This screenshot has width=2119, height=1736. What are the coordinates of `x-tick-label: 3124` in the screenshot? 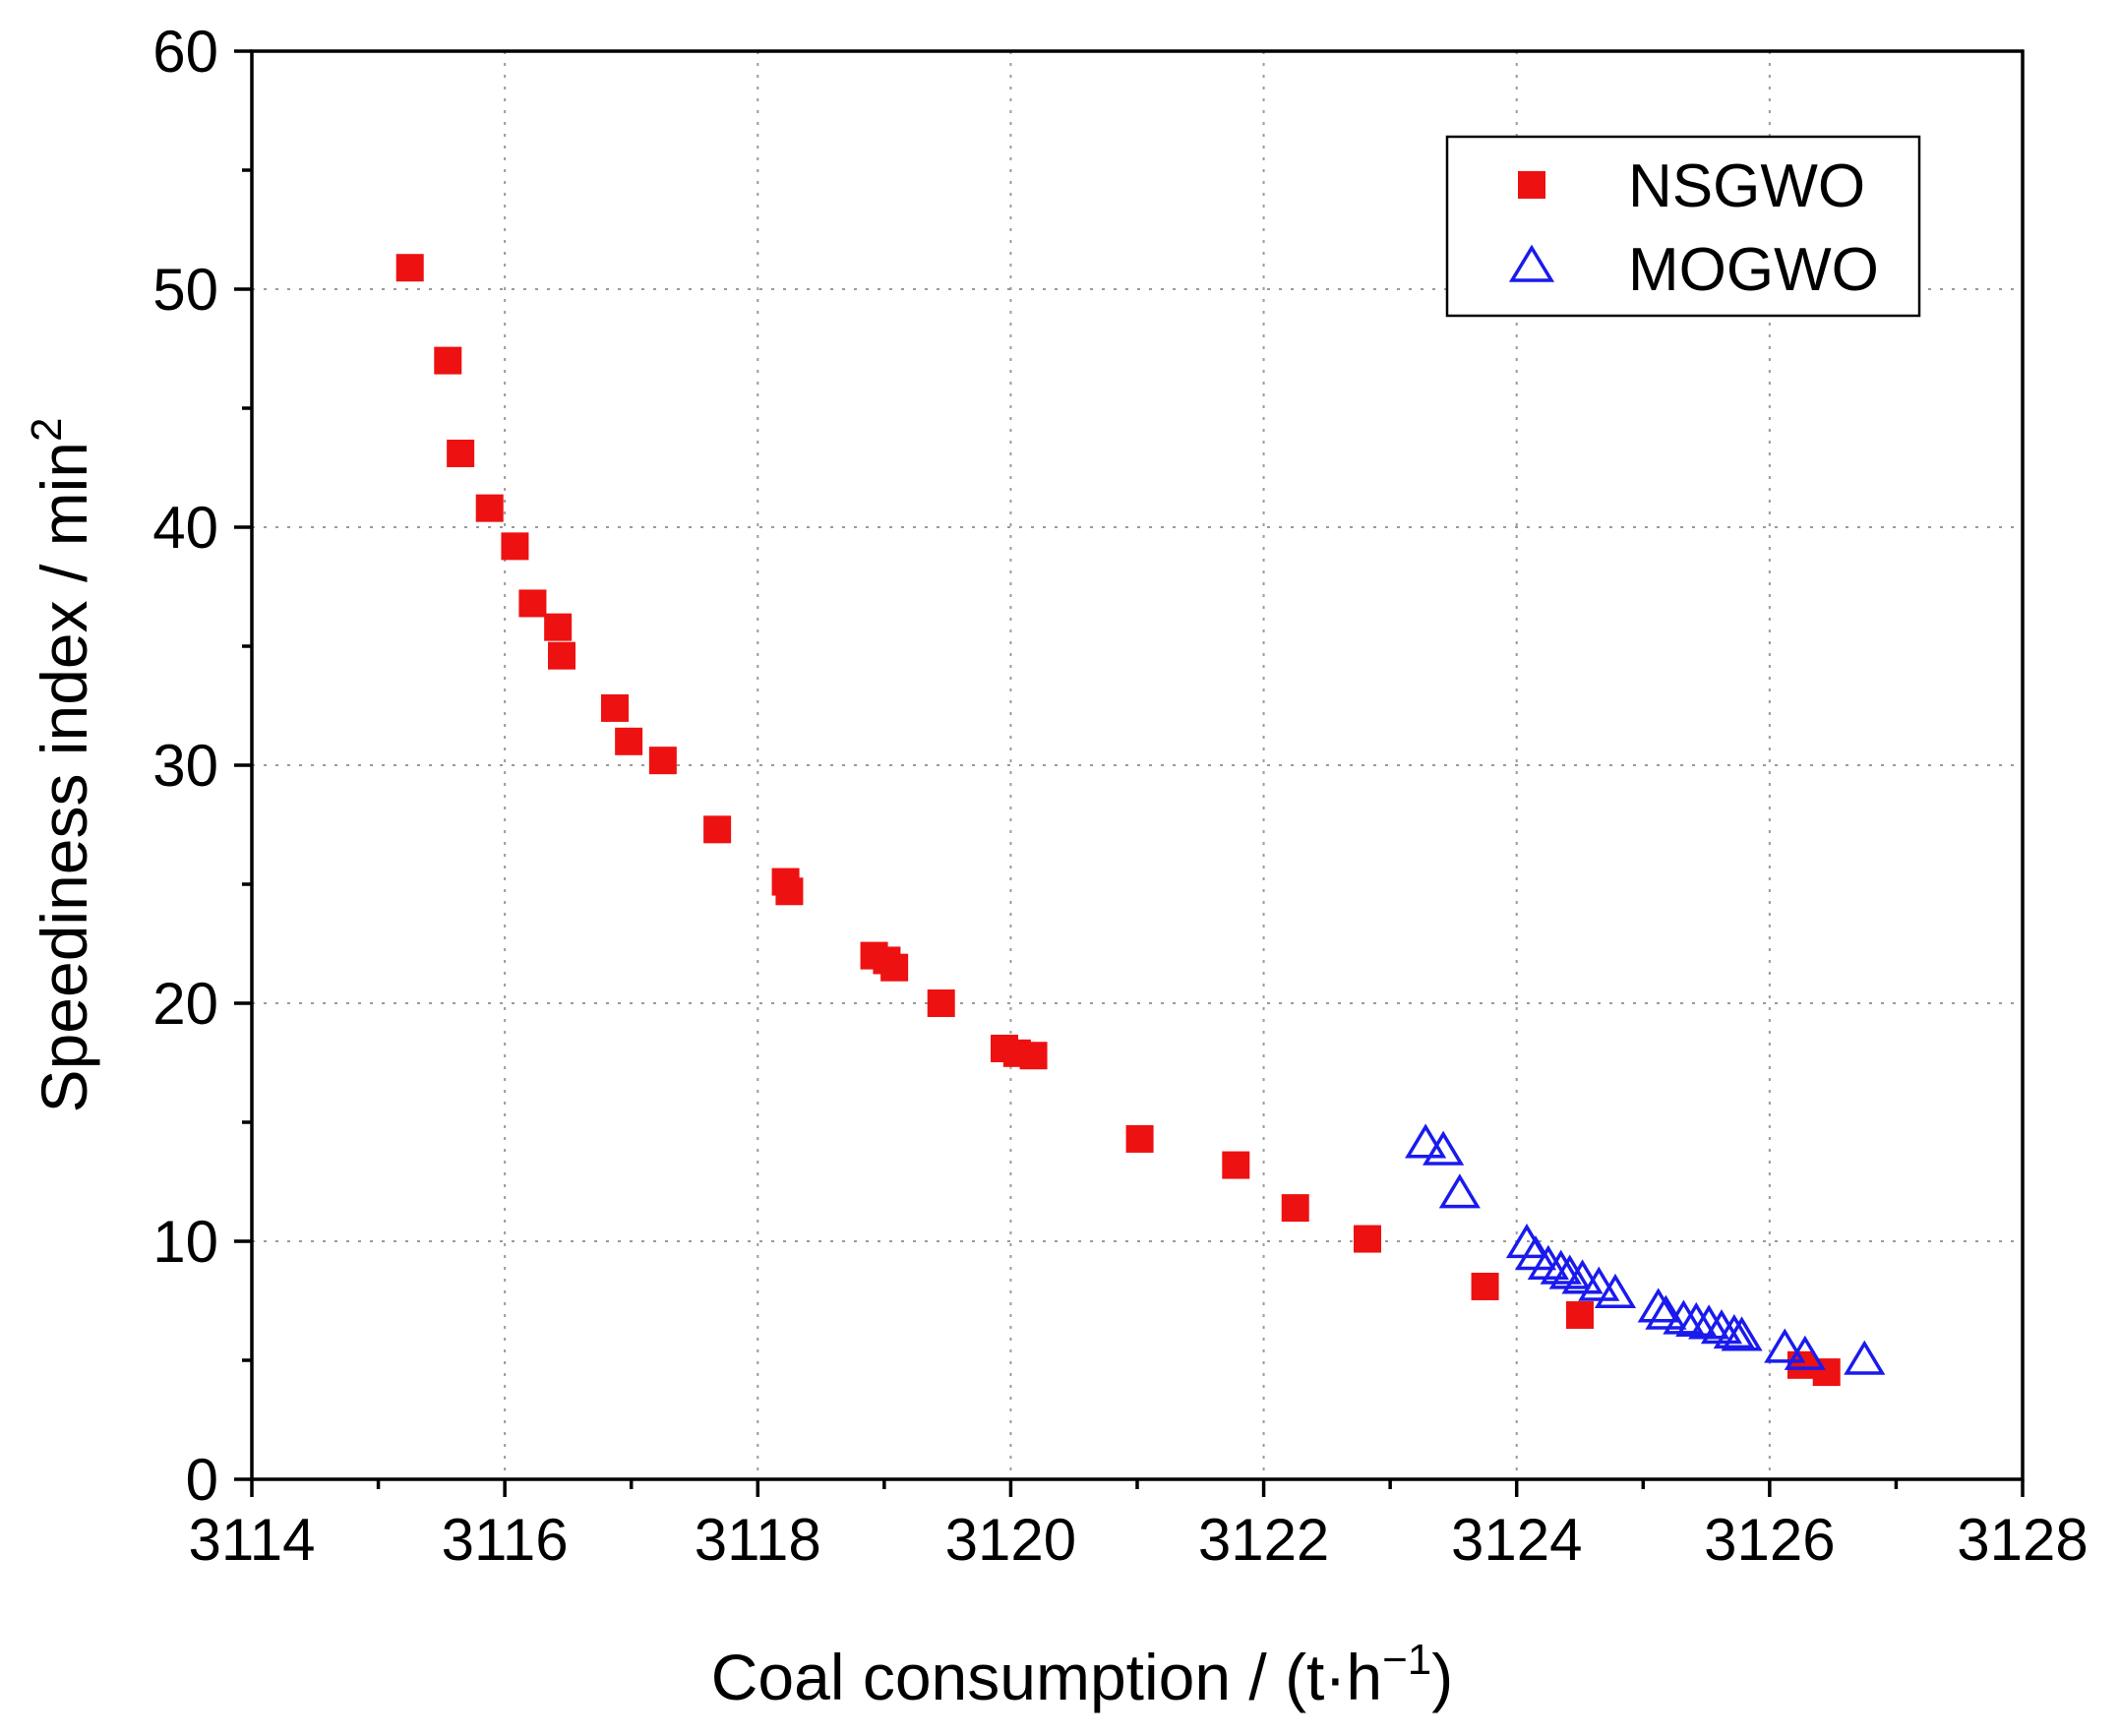 It's located at (1517, 1540).